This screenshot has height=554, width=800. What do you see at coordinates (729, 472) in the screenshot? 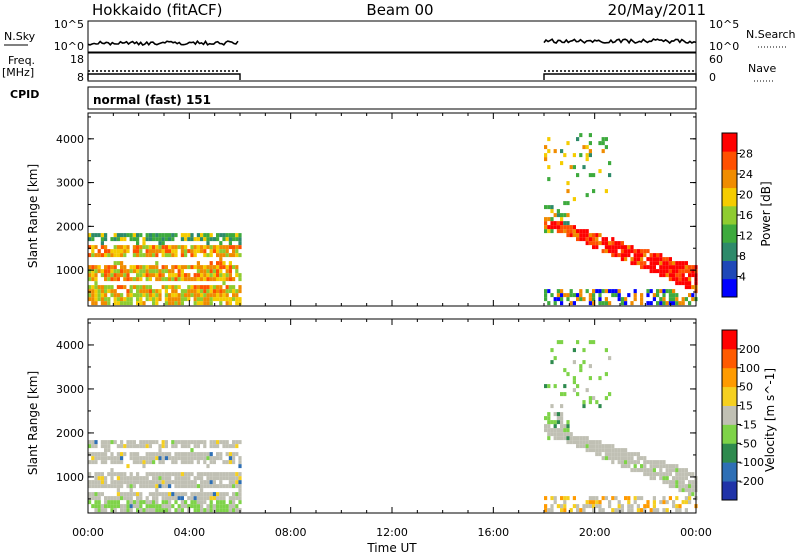
I see `colorbar-swatch` at bounding box center [729, 472].